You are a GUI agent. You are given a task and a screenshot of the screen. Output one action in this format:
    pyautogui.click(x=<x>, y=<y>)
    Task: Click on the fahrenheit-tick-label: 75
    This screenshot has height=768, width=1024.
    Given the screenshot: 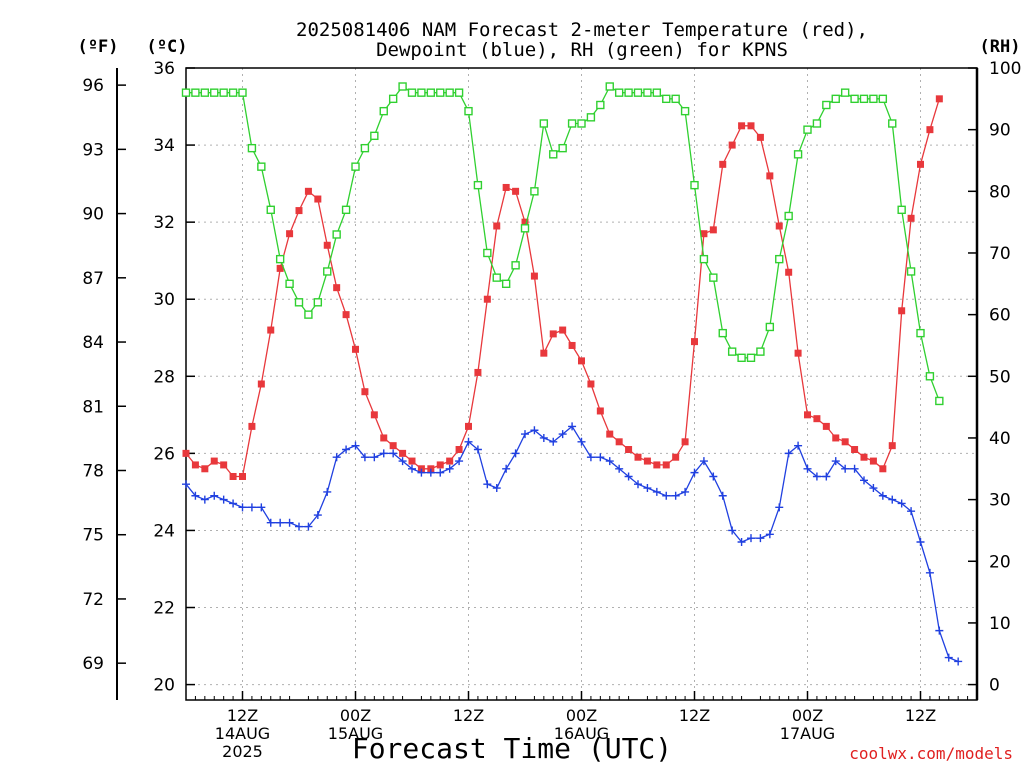 What is the action you would take?
    pyautogui.click(x=93, y=536)
    